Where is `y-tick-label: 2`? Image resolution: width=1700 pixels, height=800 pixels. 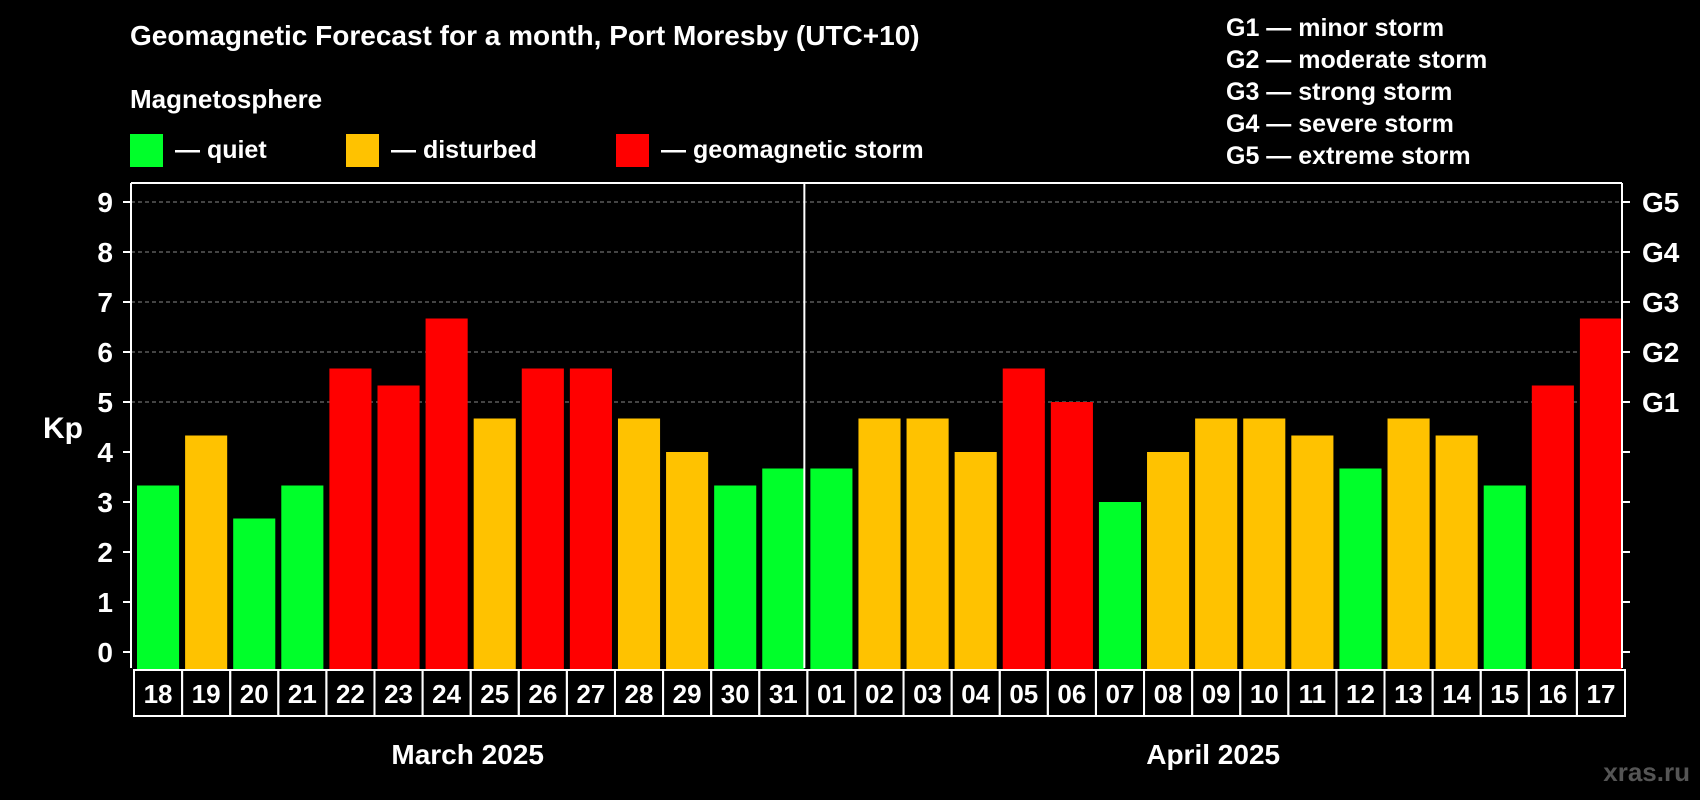 y-tick-label: 2 is located at coordinates (105, 552).